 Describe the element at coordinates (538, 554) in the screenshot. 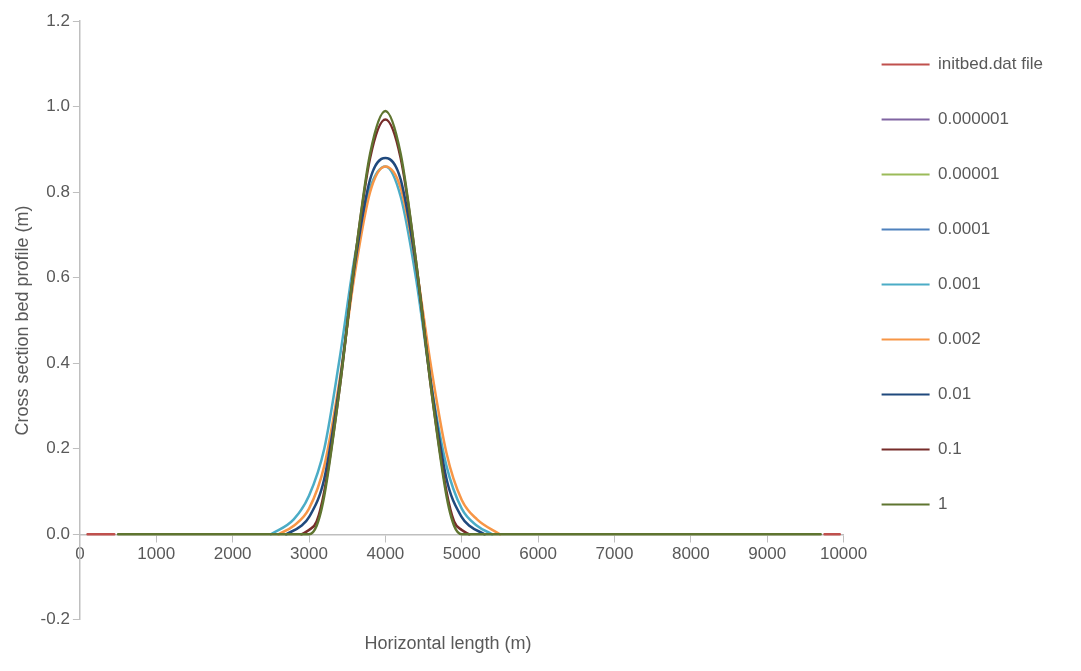

I see `x-tick-label: 6000` at that location.